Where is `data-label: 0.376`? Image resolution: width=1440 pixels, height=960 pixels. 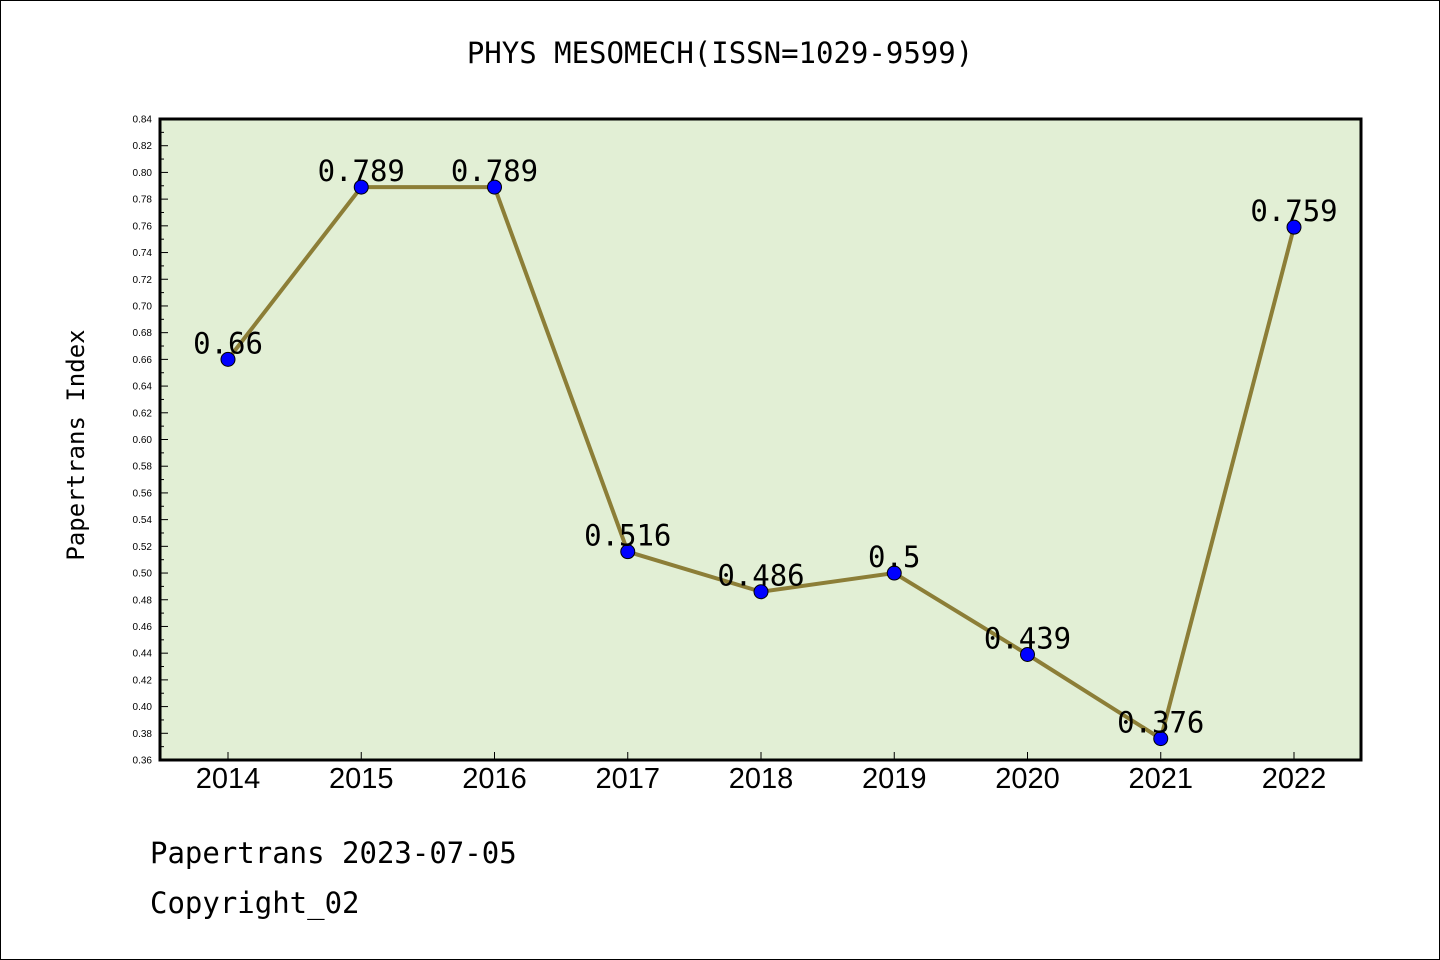
data-label: 0.376 is located at coordinates (1160, 723).